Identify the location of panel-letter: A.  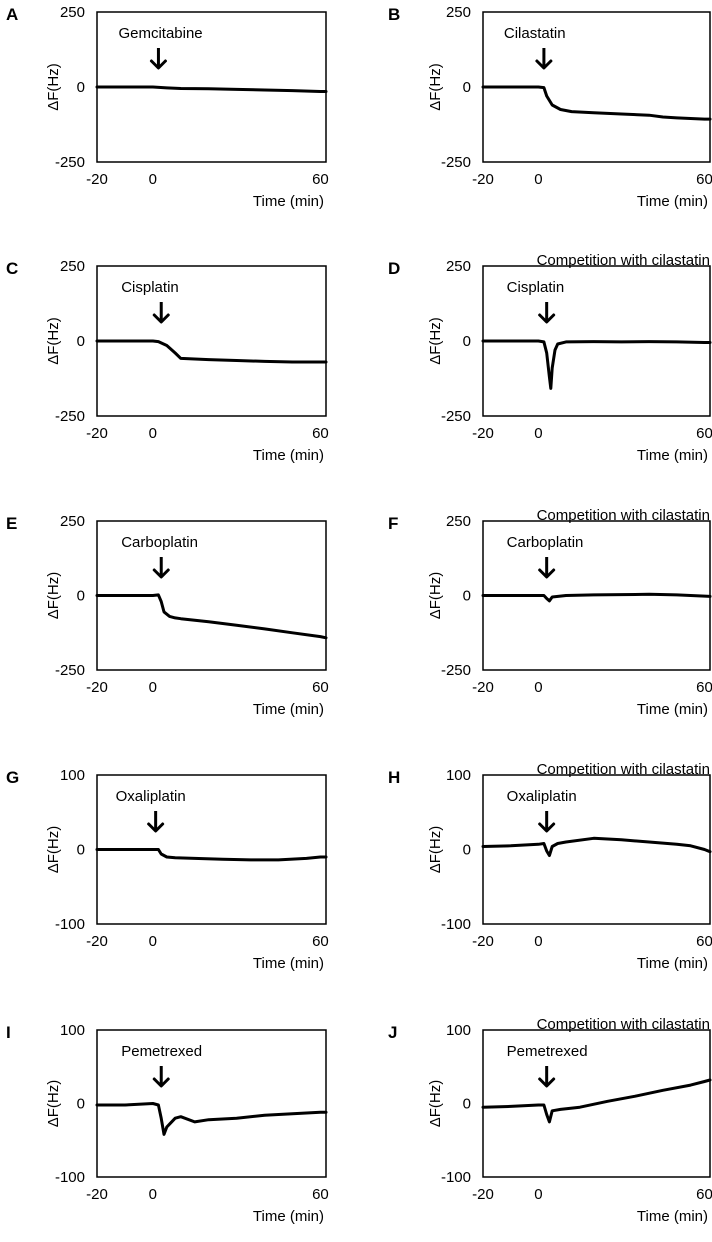
(12, 14).